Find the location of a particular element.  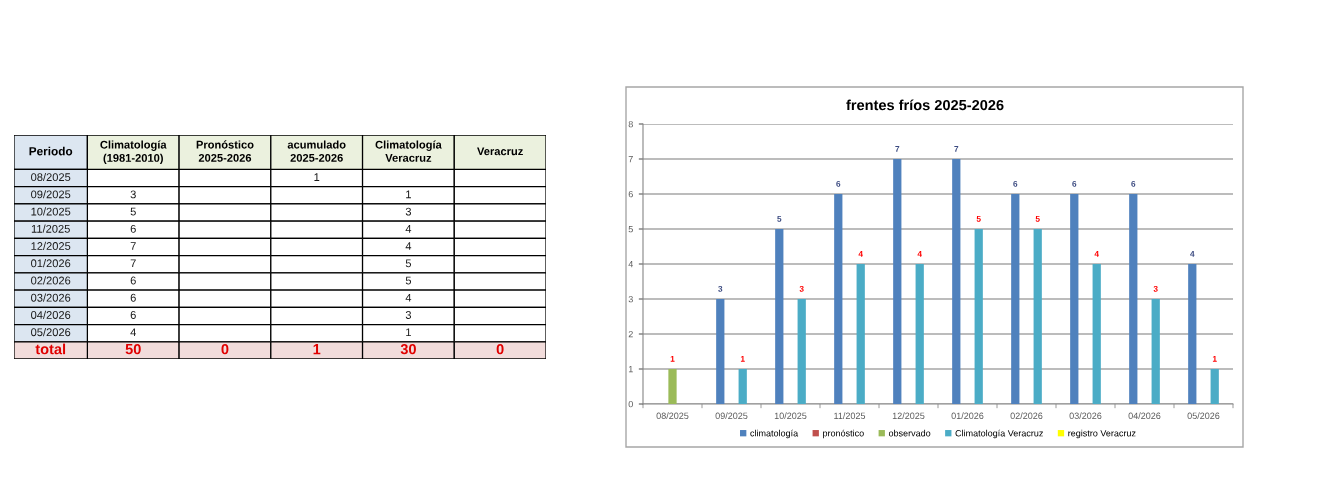

data-label: 30 is located at coordinates (408, 349).